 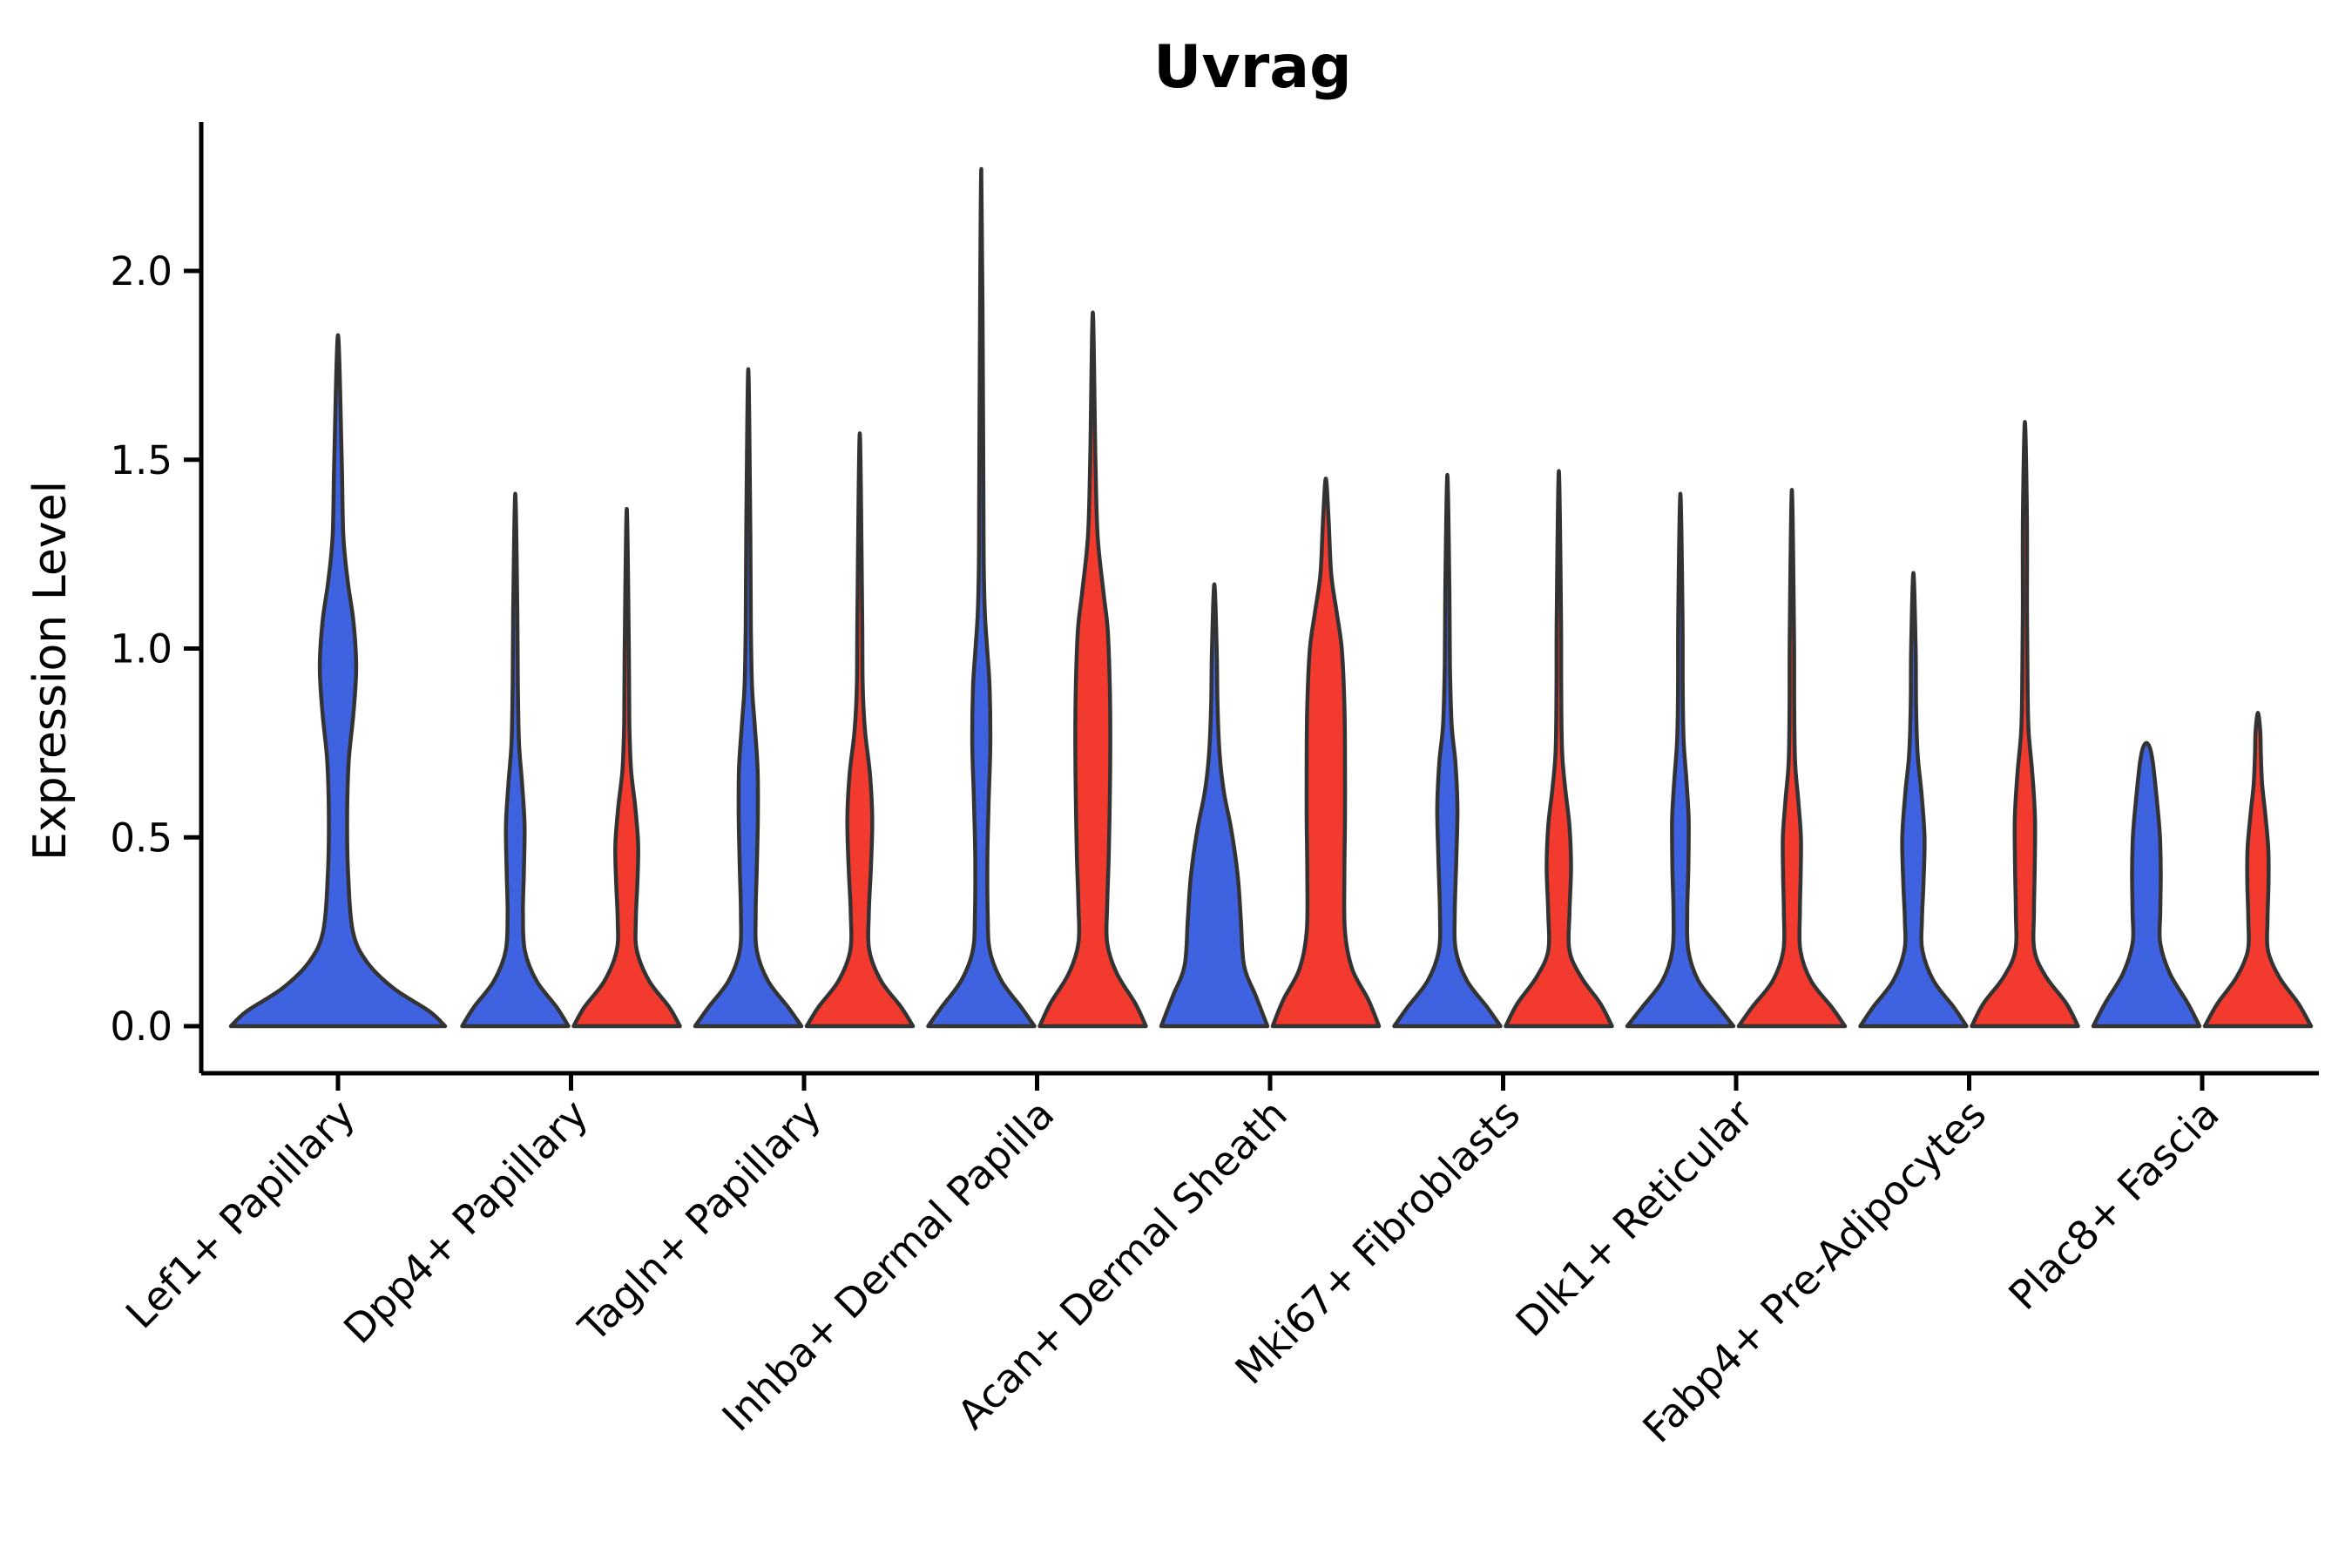 What do you see at coordinates (982, 597) in the screenshot?
I see `violin-inhba-dermal-papilla-blue` at bounding box center [982, 597].